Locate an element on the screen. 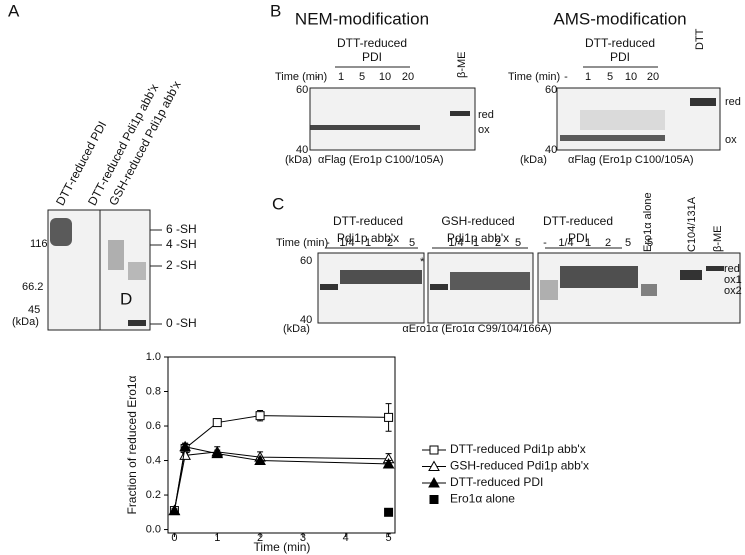 The image size is (745, 555). treatment: PDI is located at coordinates (578, 238).